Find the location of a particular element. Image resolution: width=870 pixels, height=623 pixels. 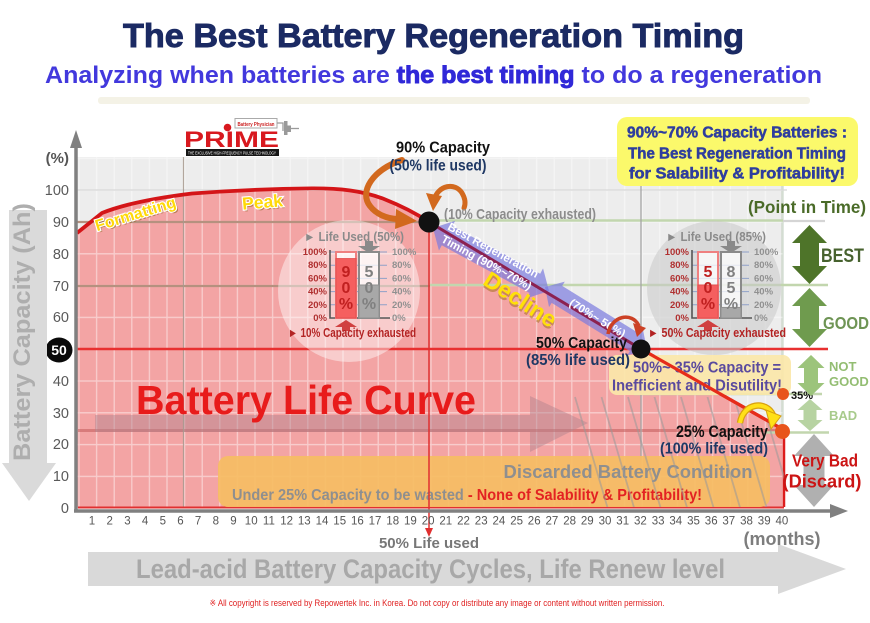

svg-text: ► Life Used (50%) is located at coordinates (354, 237).